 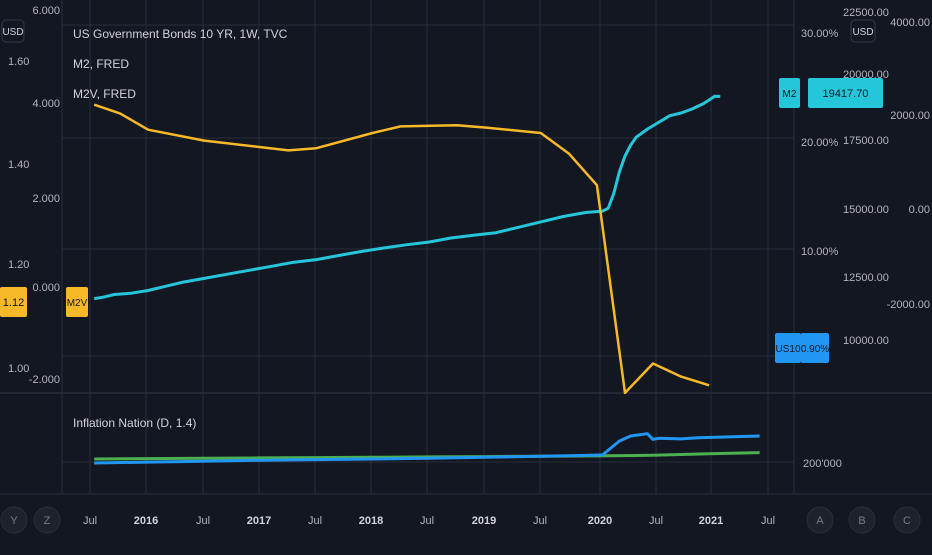 What do you see at coordinates (46, 288) in the screenshot?
I see `left-tick-label: 0.000` at bounding box center [46, 288].